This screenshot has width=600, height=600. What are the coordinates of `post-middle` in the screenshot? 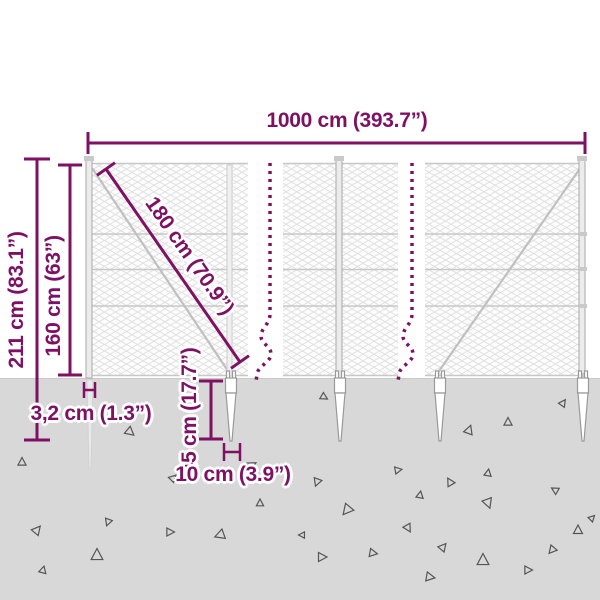 It's located at (339, 268).